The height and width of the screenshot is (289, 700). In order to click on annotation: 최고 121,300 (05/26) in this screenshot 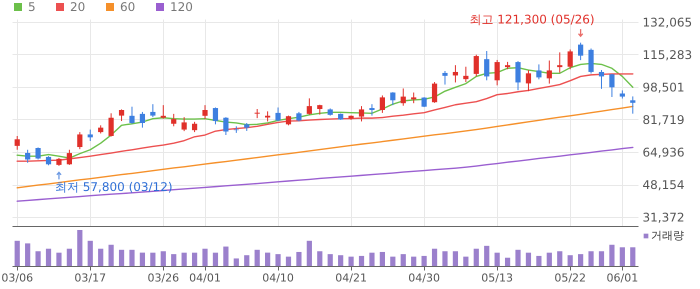, I will do `click(532, 19)`.